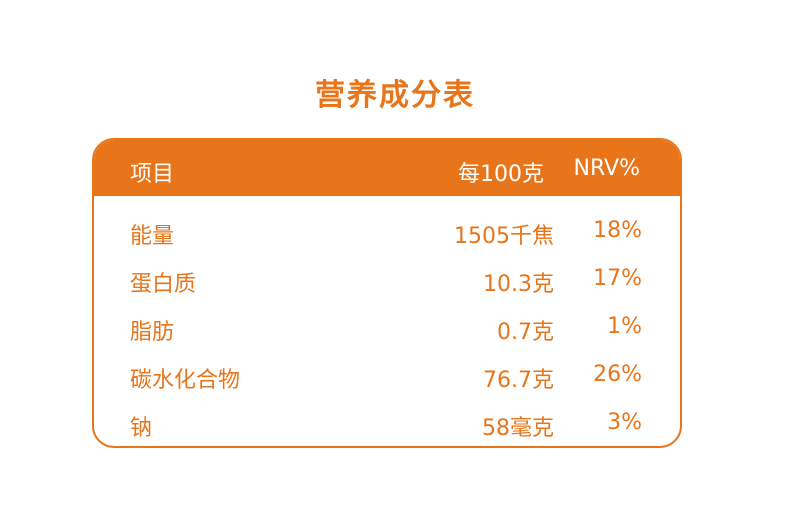  I want to click on row-nrv: 26%, so click(617, 374).